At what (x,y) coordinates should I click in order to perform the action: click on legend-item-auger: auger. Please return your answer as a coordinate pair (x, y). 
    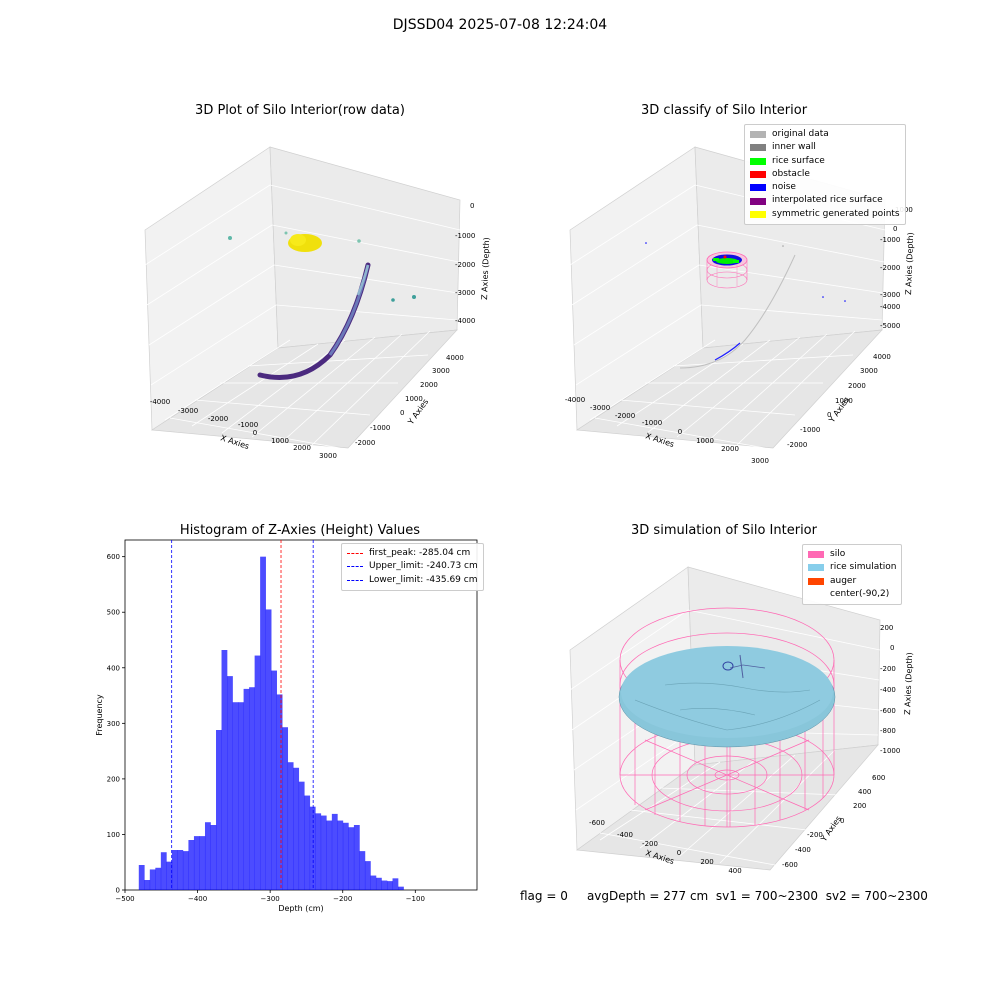
    Looking at the image, I should click on (852, 581).